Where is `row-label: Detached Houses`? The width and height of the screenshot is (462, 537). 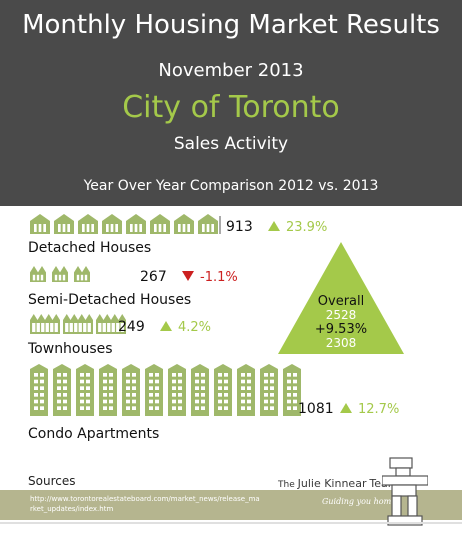 row-label: Detached Houses is located at coordinates (89, 248).